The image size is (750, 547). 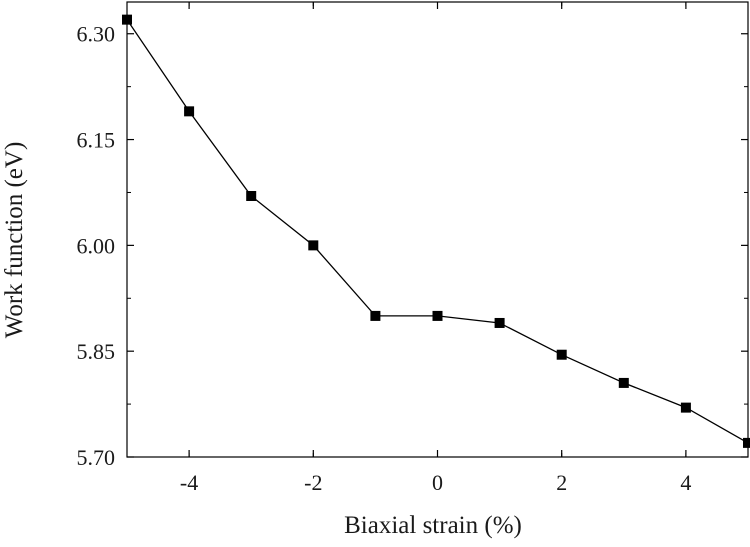 I want to click on y-tick-label: 5.70, so click(x=96, y=457).